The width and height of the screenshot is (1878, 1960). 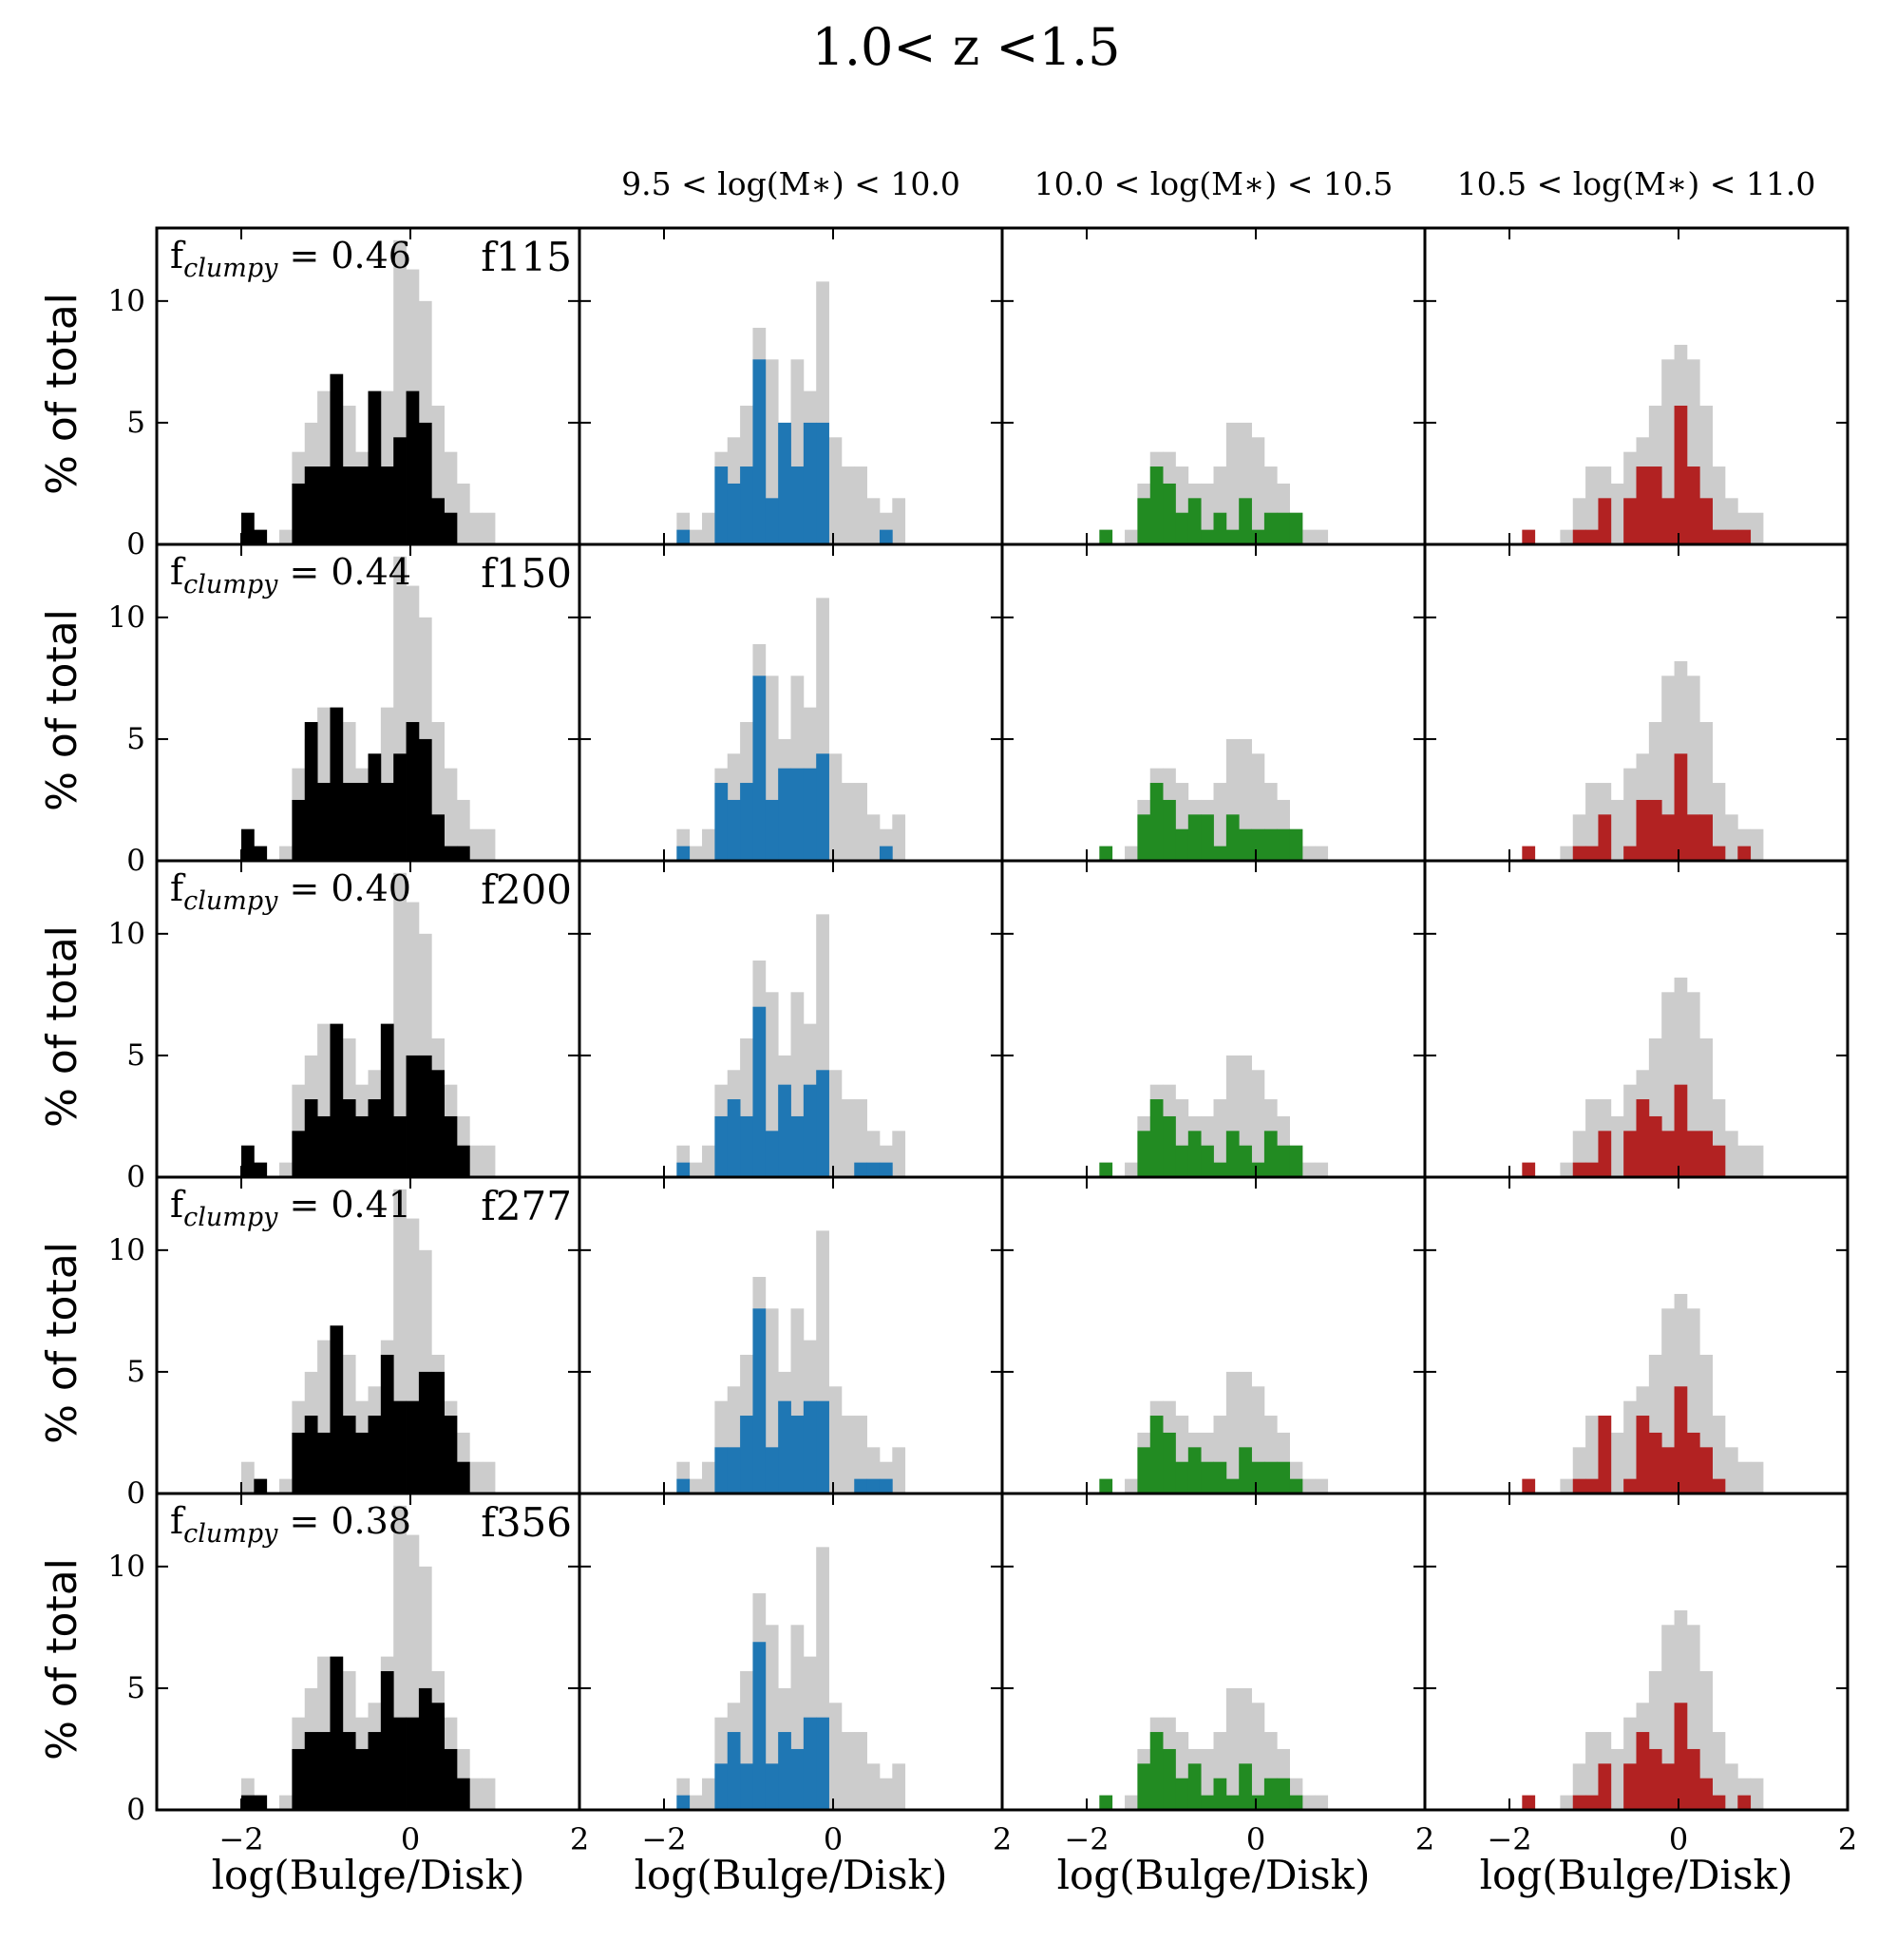 What do you see at coordinates (290, 1524) in the screenshot?
I see `f-clumpy-annotation: fclumpy = 0.38` at bounding box center [290, 1524].